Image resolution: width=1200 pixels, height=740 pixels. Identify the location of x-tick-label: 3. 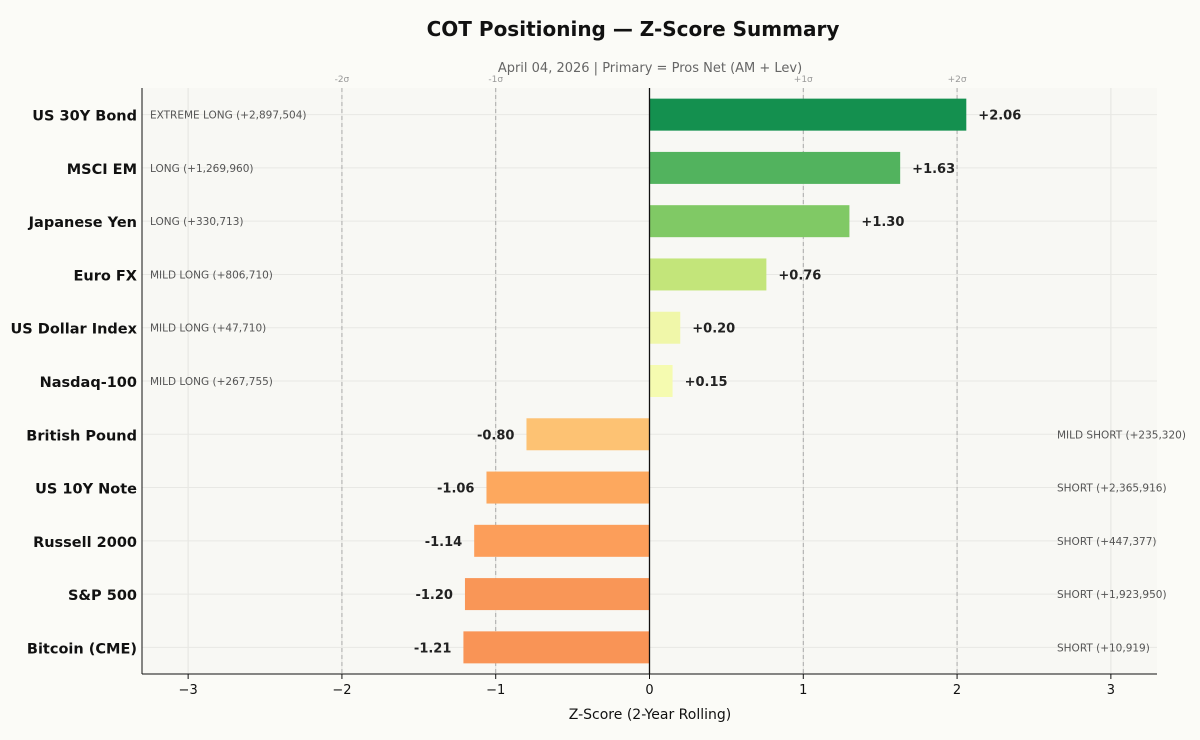
(1111, 690).